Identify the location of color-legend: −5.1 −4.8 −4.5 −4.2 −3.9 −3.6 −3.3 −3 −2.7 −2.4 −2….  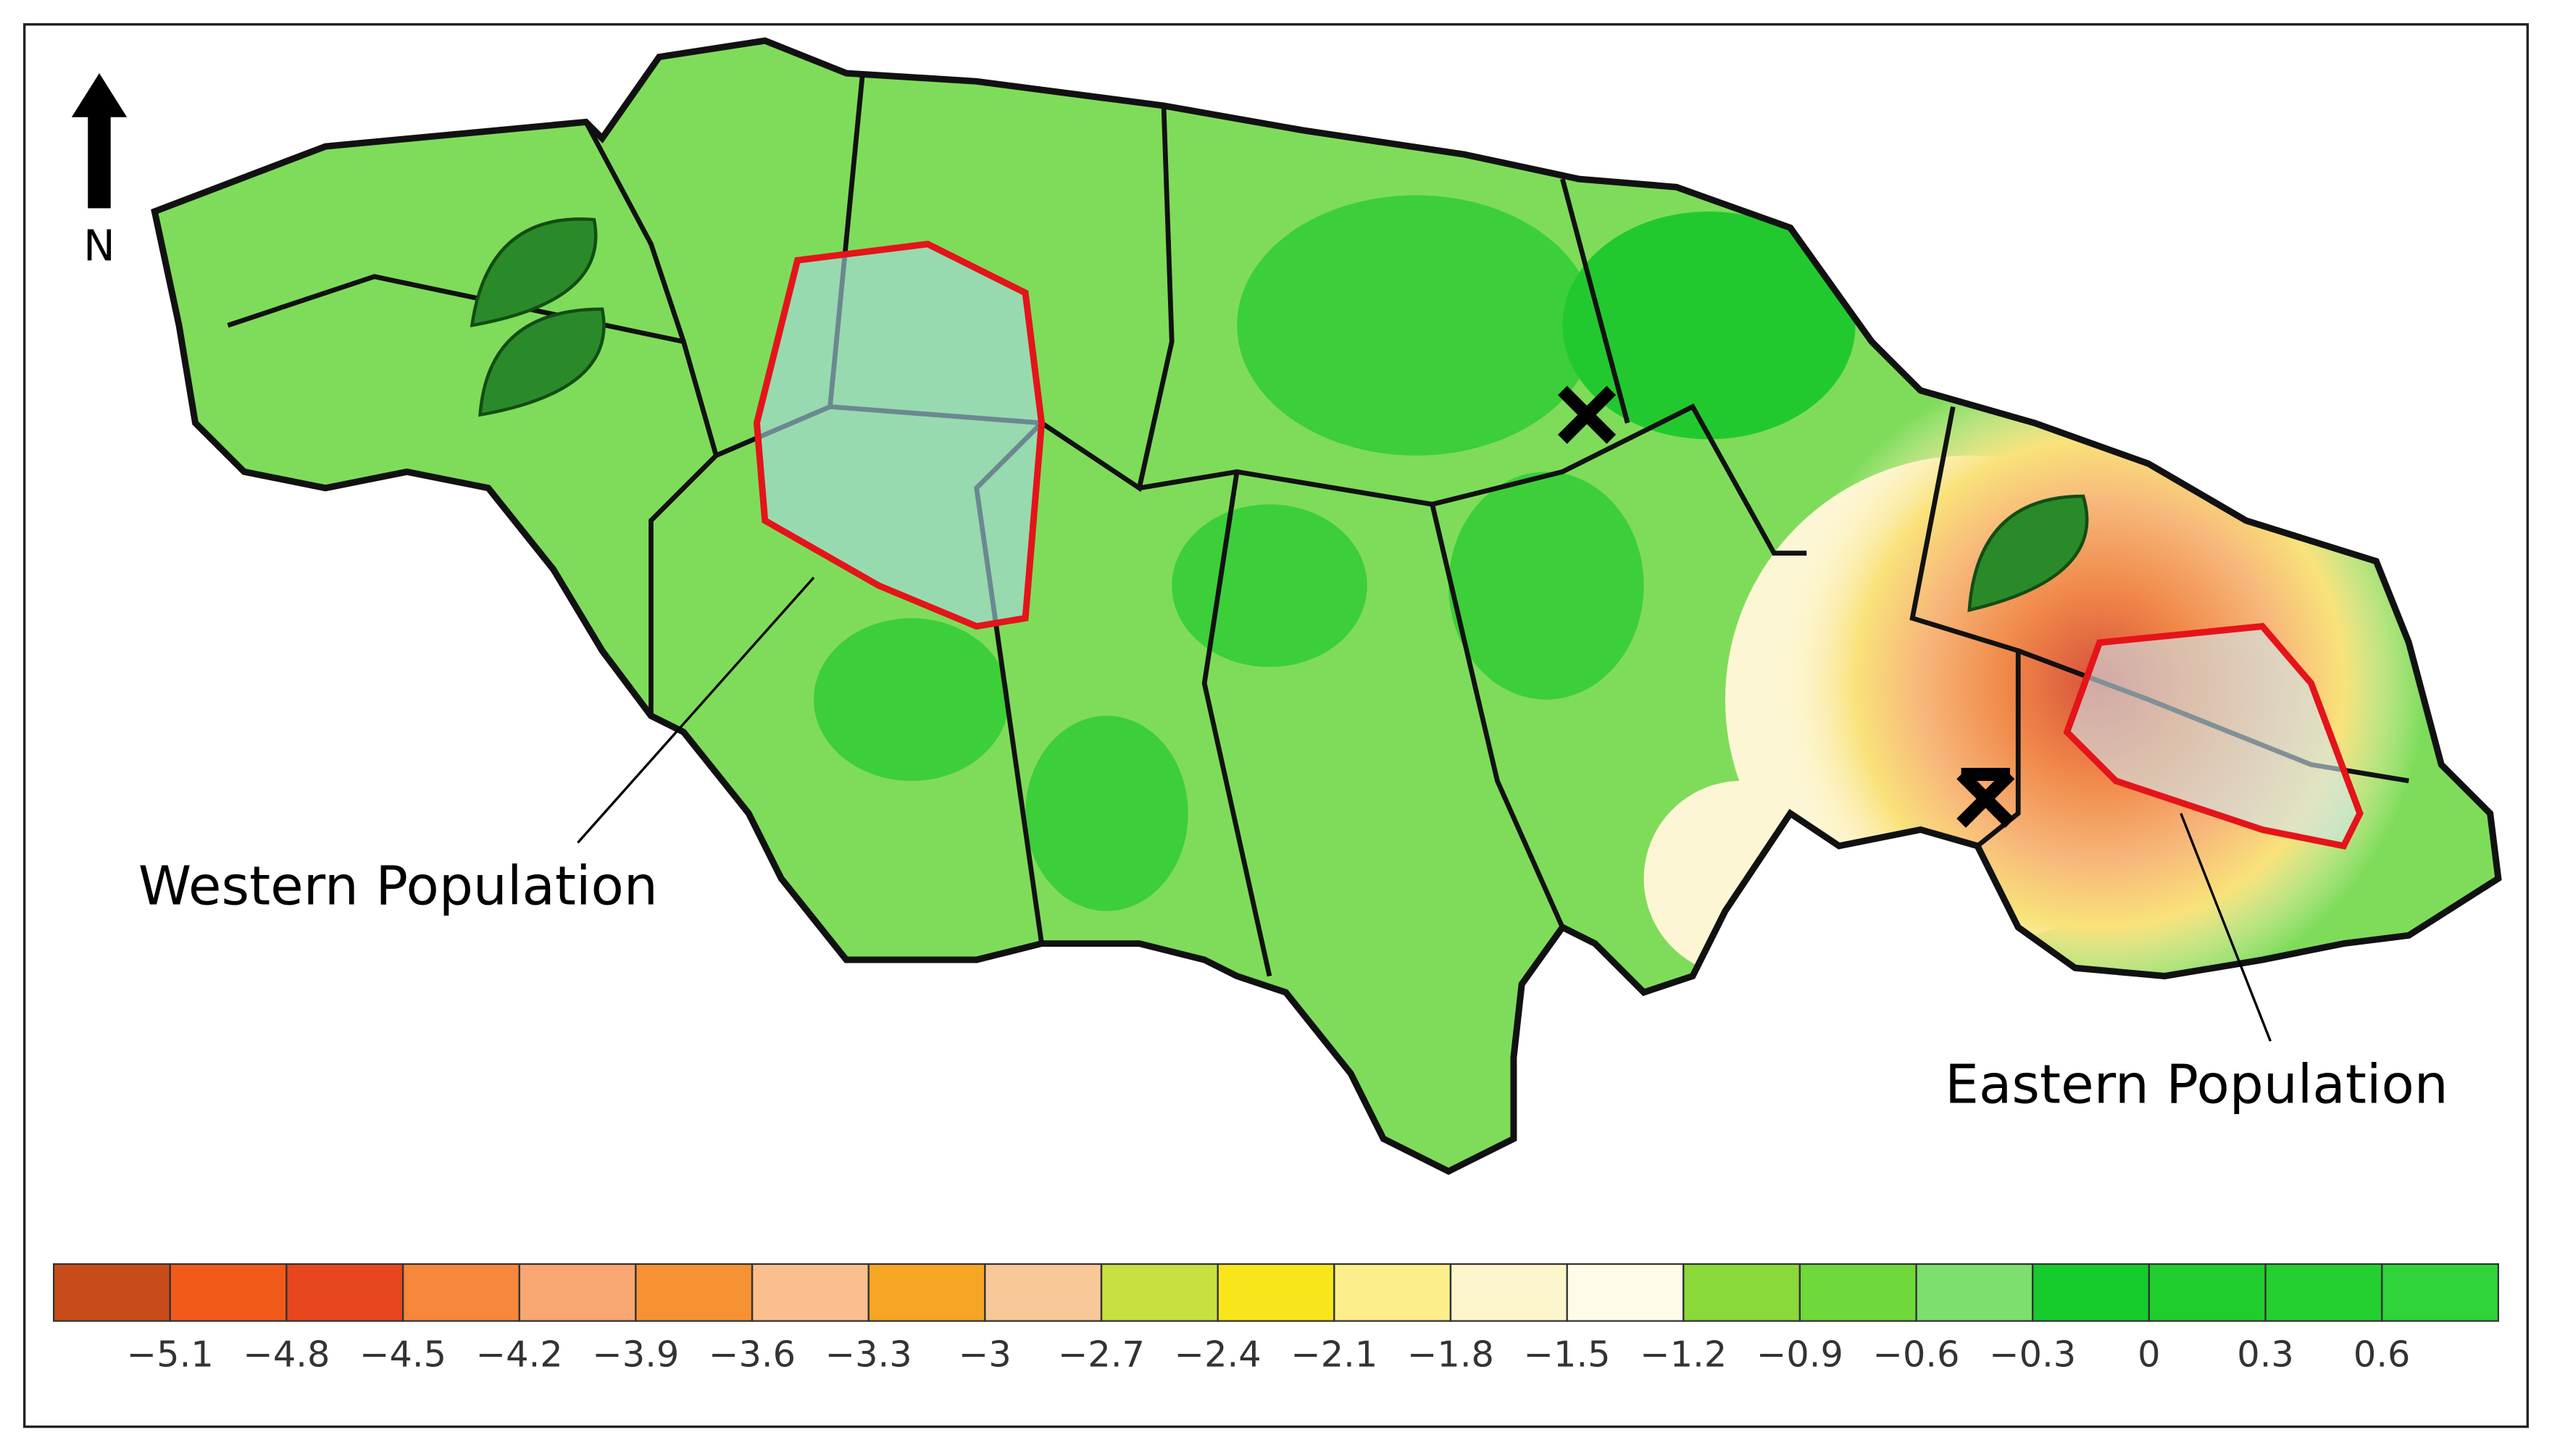
(1276, 1319).